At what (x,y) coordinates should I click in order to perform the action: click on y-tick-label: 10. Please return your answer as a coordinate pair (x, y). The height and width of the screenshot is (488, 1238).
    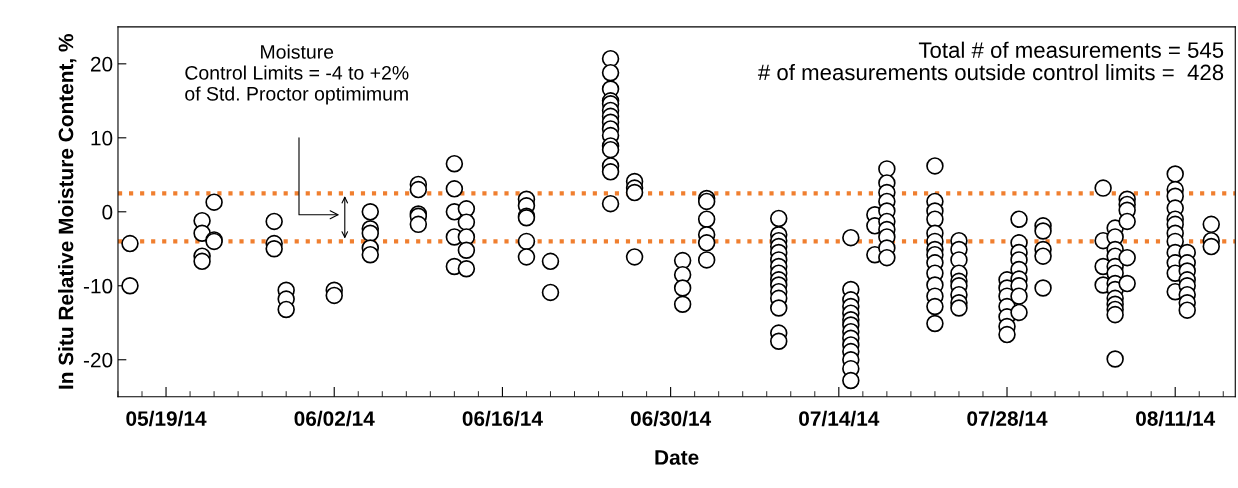
    Looking at the image, I should click on (102, 138).